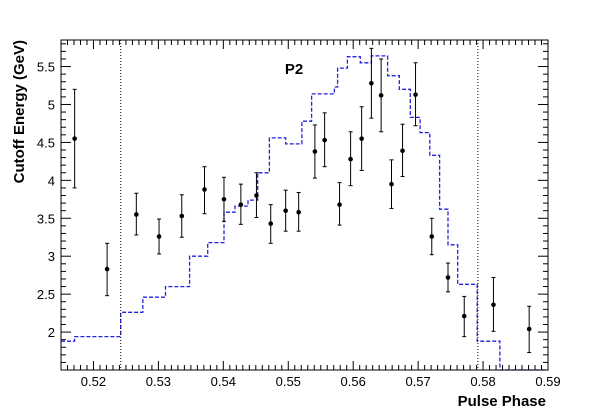  What do you see at coordinates (51, 180) in the screenshot?
I see `y-tick-label: 4` at bounding box center [51, 180].